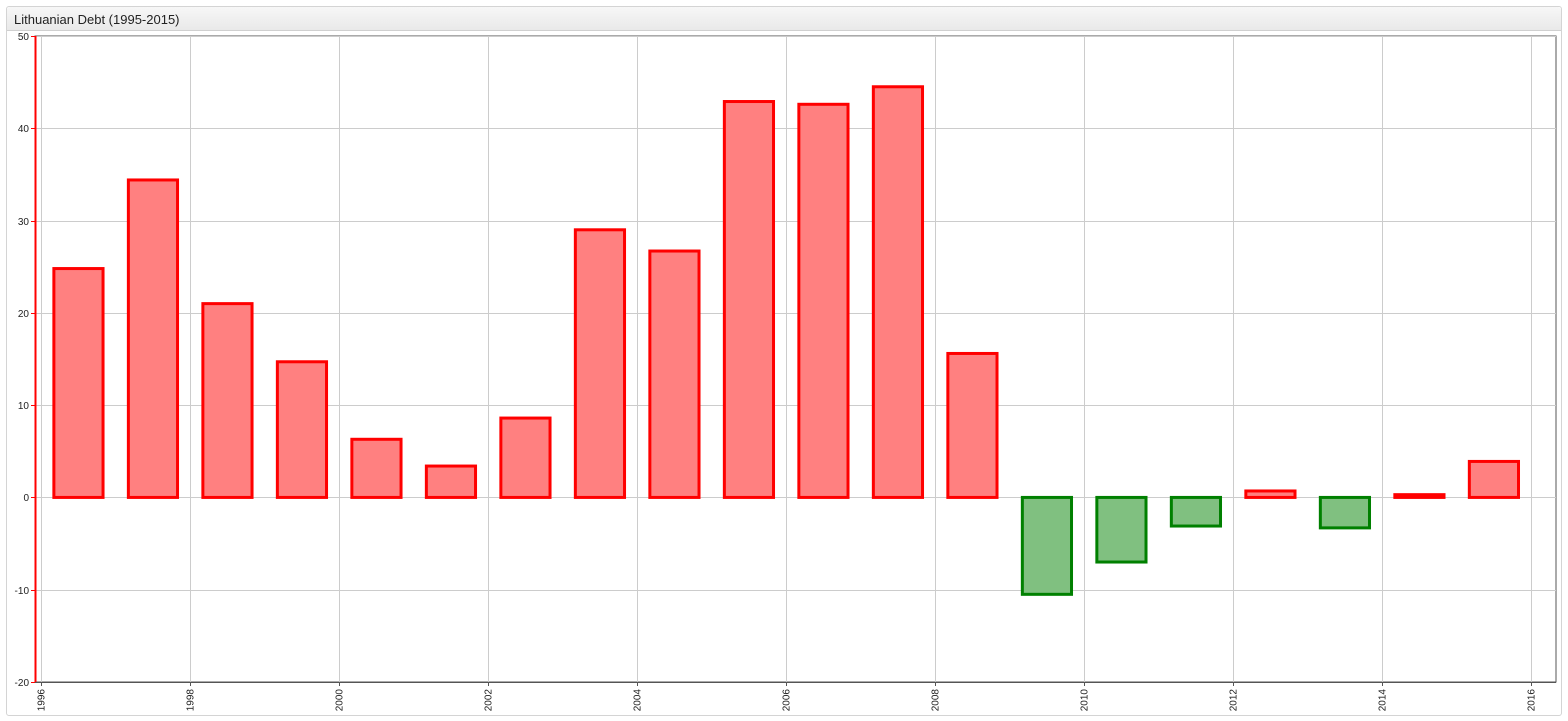 Image resolution: width=1568 pixels, height=721 pixels. I want to click on x-tick-label: 2008, so click(936, 700).